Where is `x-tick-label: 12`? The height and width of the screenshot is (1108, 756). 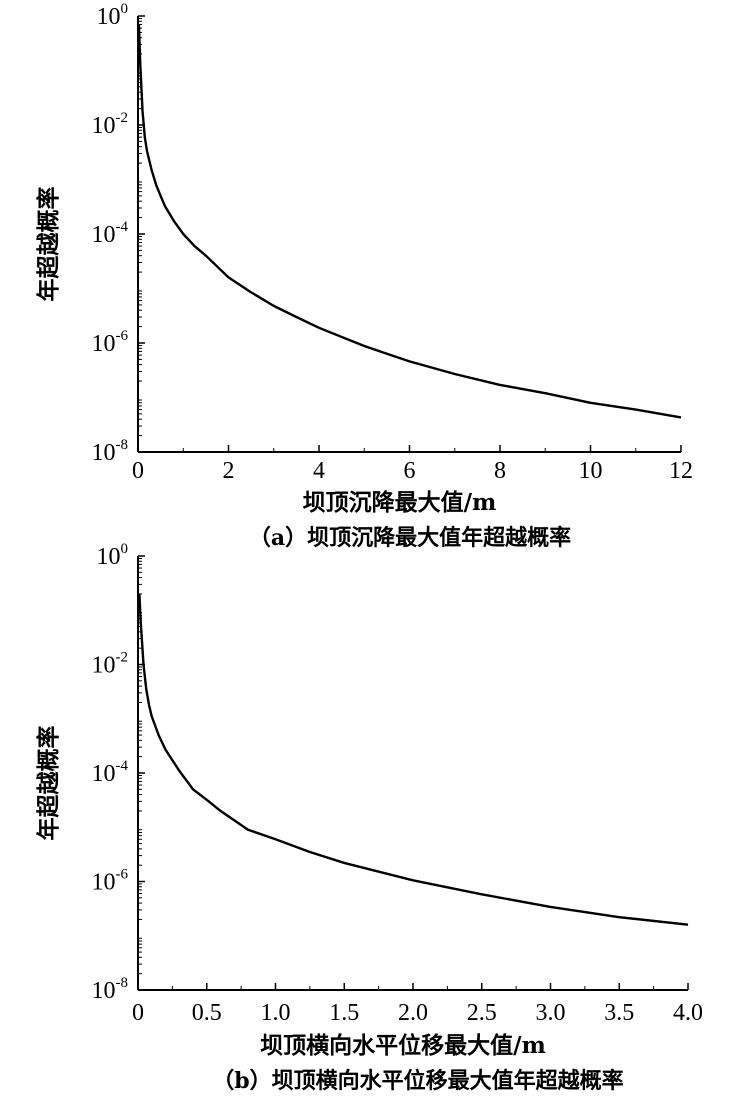
x-tick-label: 12 is located at coordinates (681, 471).